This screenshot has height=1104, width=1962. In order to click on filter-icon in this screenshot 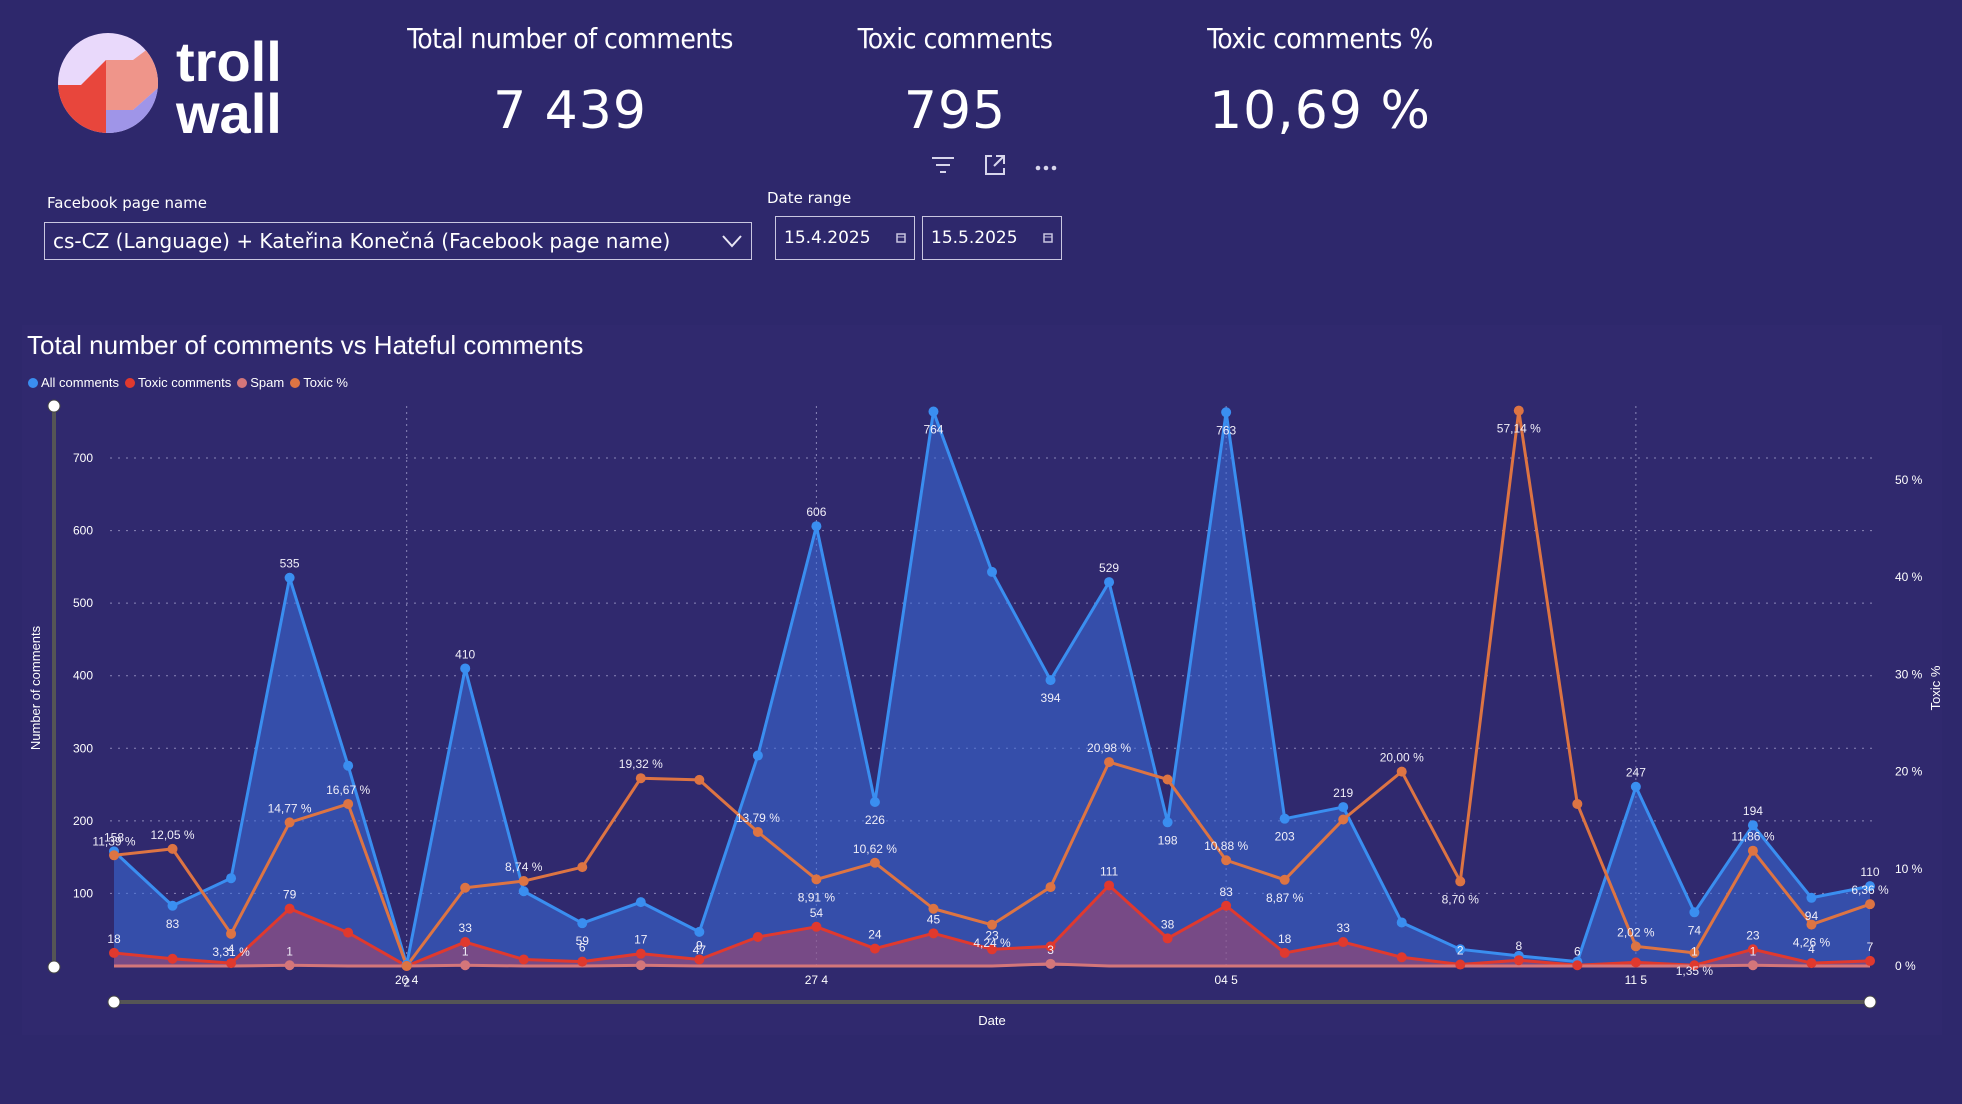, I will do `click(943, 167)`.